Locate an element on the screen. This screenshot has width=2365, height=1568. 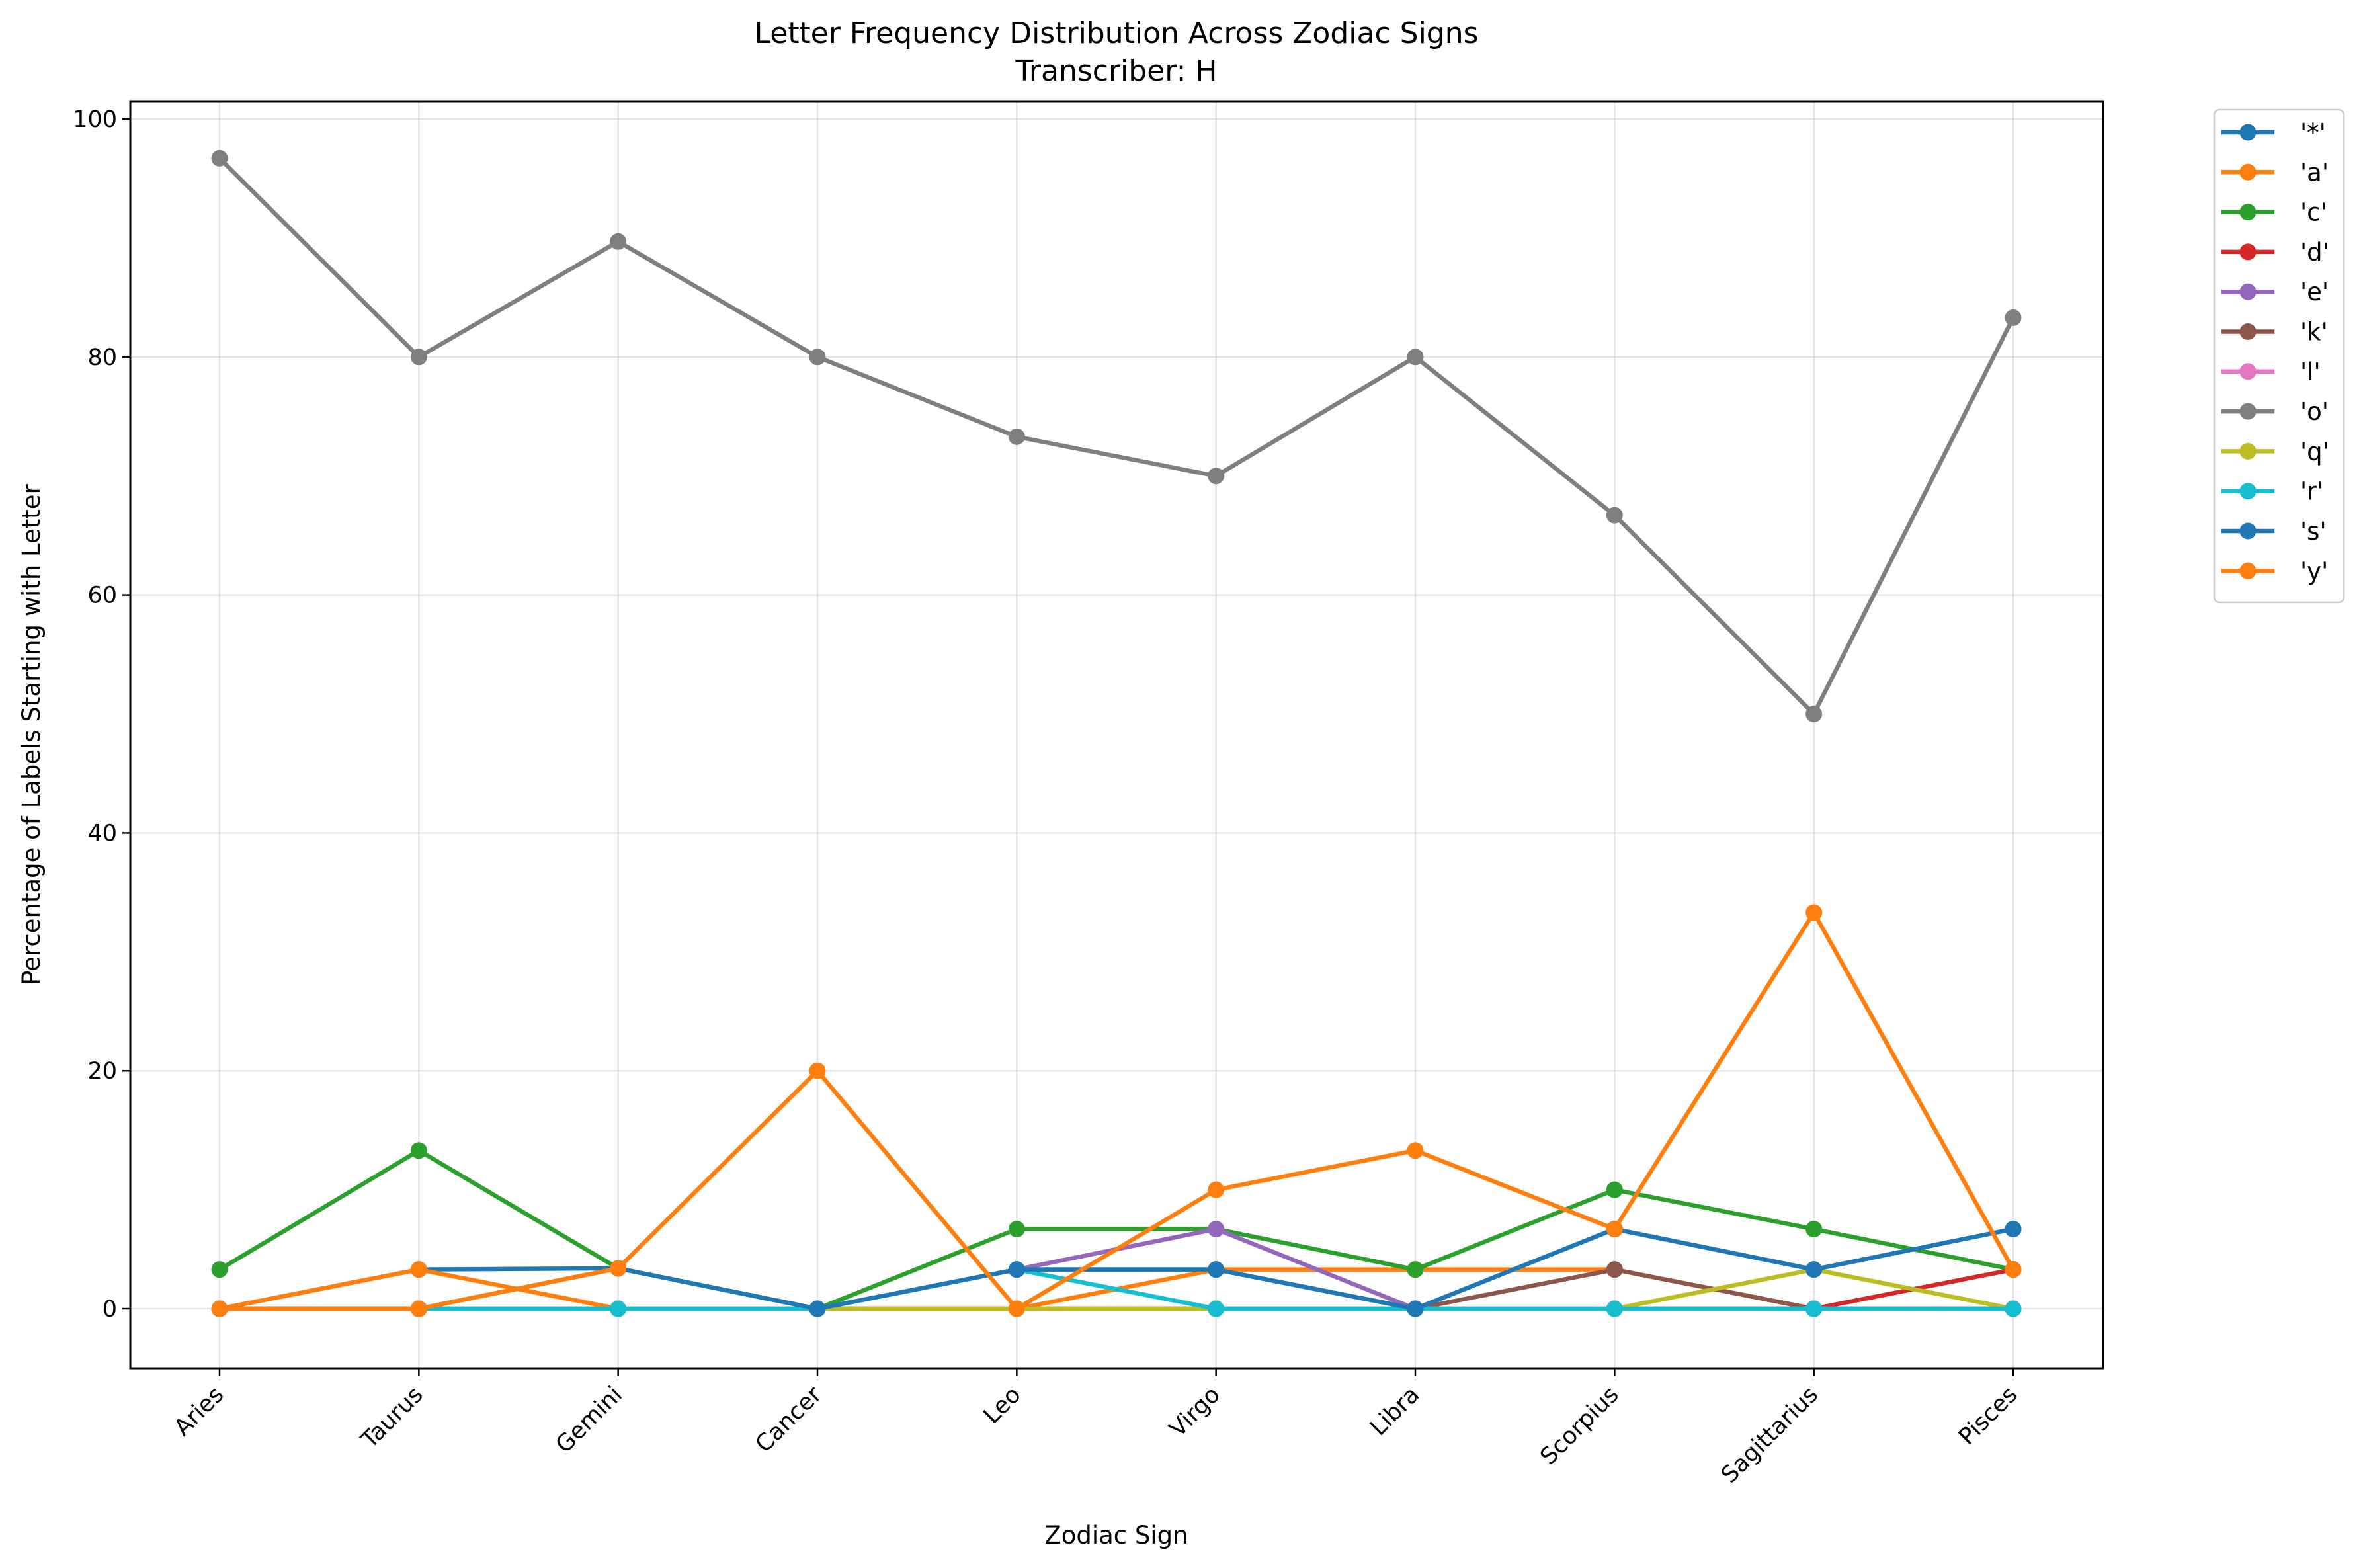
x-tick-label: Aries is located at coordinates (199, 1411).